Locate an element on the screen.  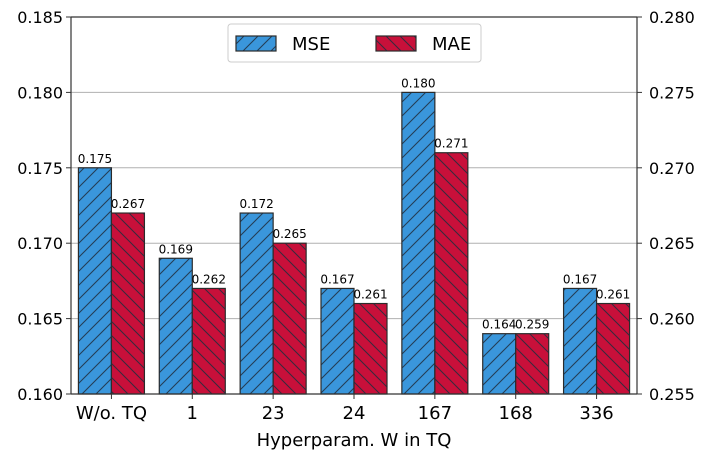
y-tick-label-left: 0.165 is located at coordinates (40, 319).